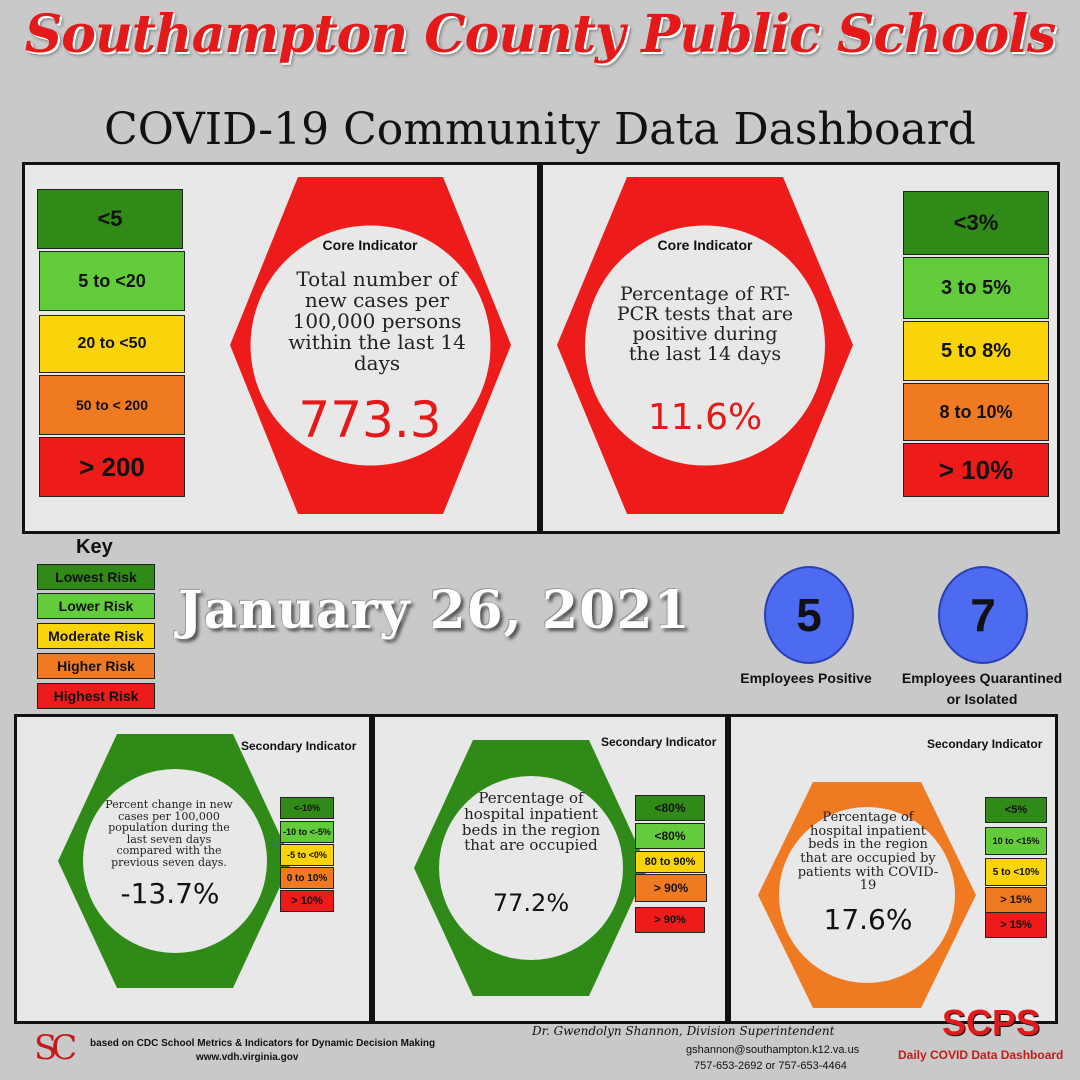 The height and width of the screenshot is (1080, 1080). What do you see at coordinates (307, 808) in the screenshot?
I see `scale-lowest: <-10%` at bounding box center [307, 808].